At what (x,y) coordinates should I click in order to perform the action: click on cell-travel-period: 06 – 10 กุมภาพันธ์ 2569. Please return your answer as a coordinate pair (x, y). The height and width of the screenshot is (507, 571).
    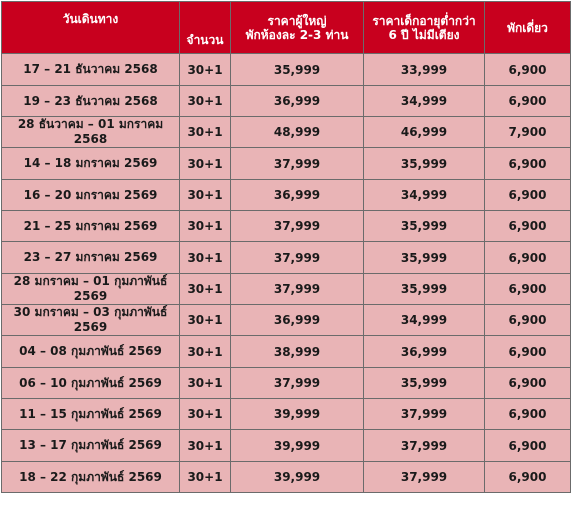
    Looking at the image, I should click on (90, 383).